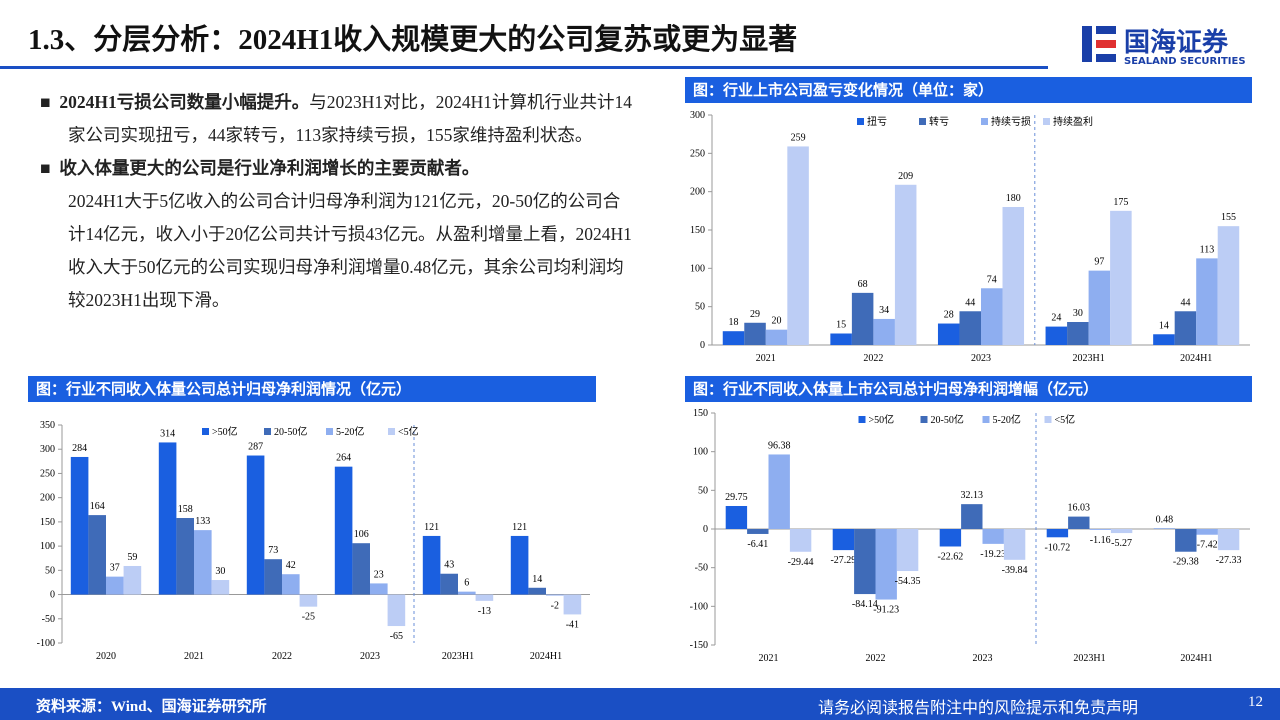  I want to click on data-label: -25, so click(308, 617).